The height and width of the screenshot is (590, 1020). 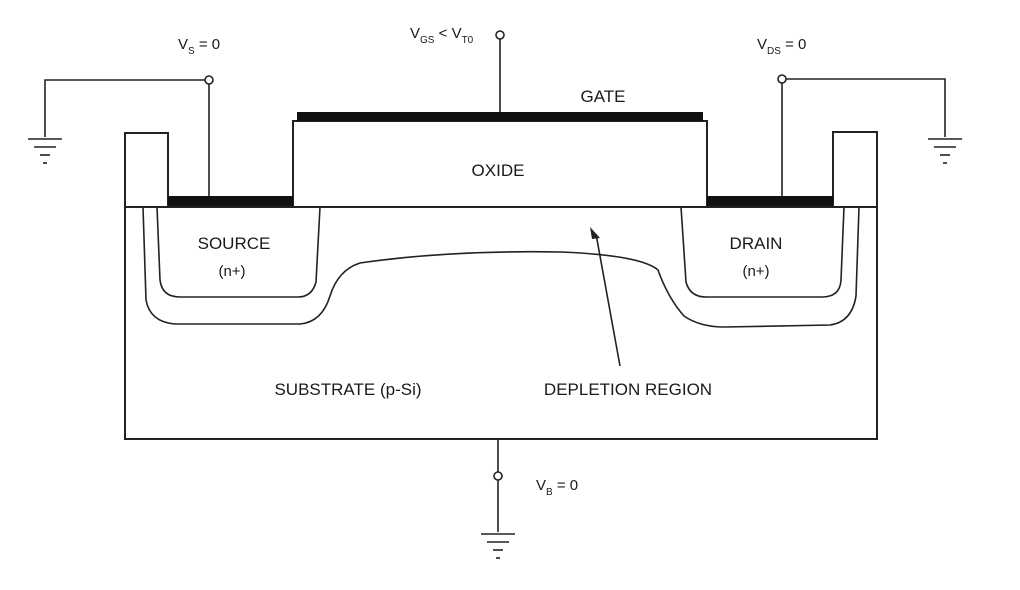 What do you see at coordinates (442, 35) in the screenshot?
I see `vgs-label: VGS < VT0` at bounding box center [442, 35].